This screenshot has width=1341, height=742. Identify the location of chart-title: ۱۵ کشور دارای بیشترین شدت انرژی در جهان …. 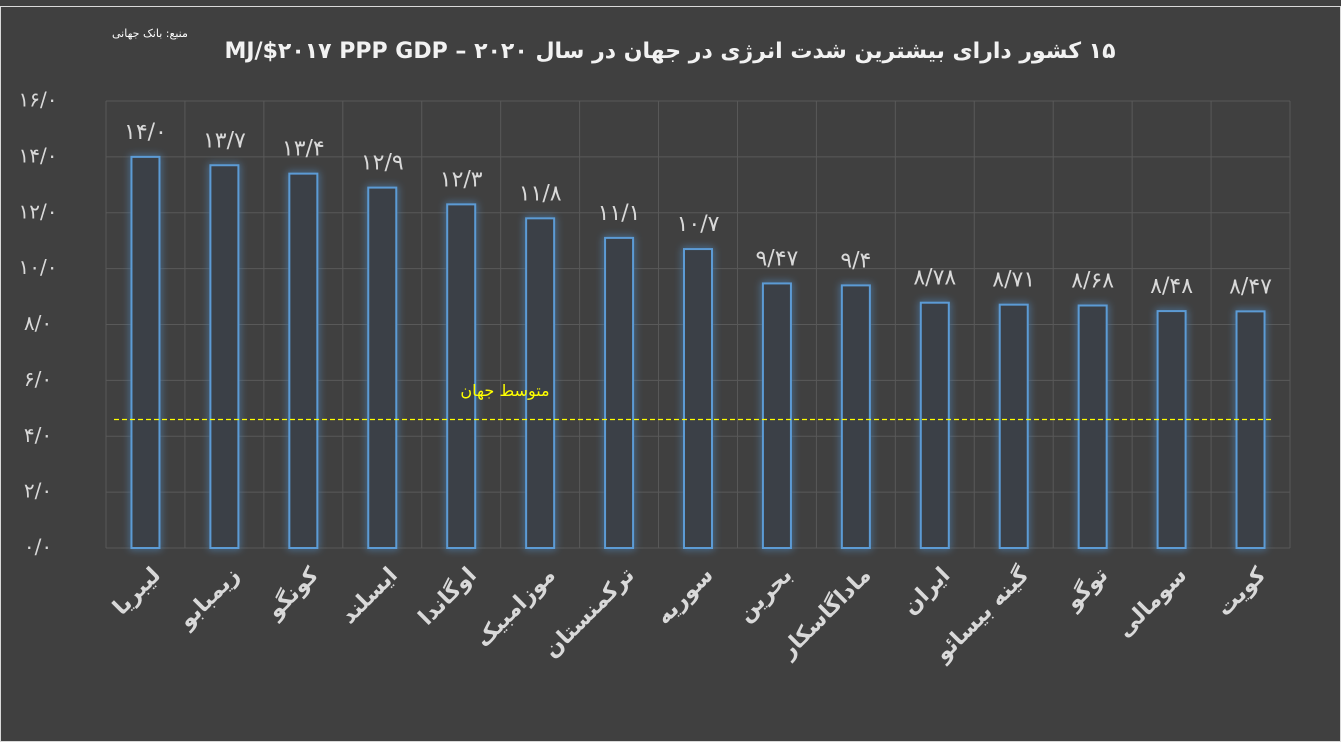
(669, 51).